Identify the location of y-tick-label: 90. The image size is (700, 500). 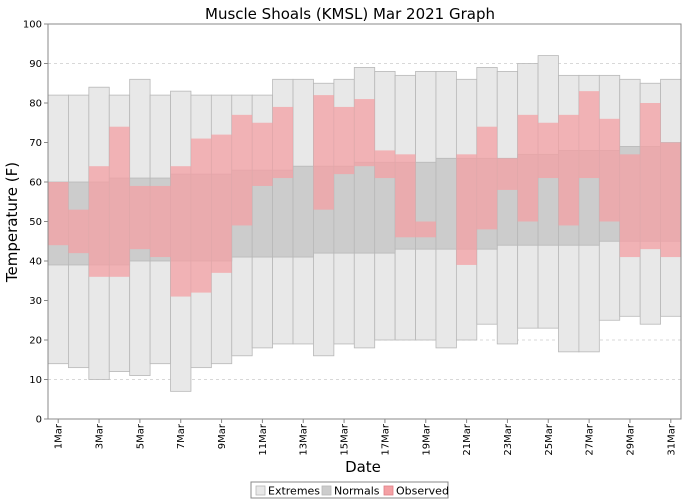
(35, 64).